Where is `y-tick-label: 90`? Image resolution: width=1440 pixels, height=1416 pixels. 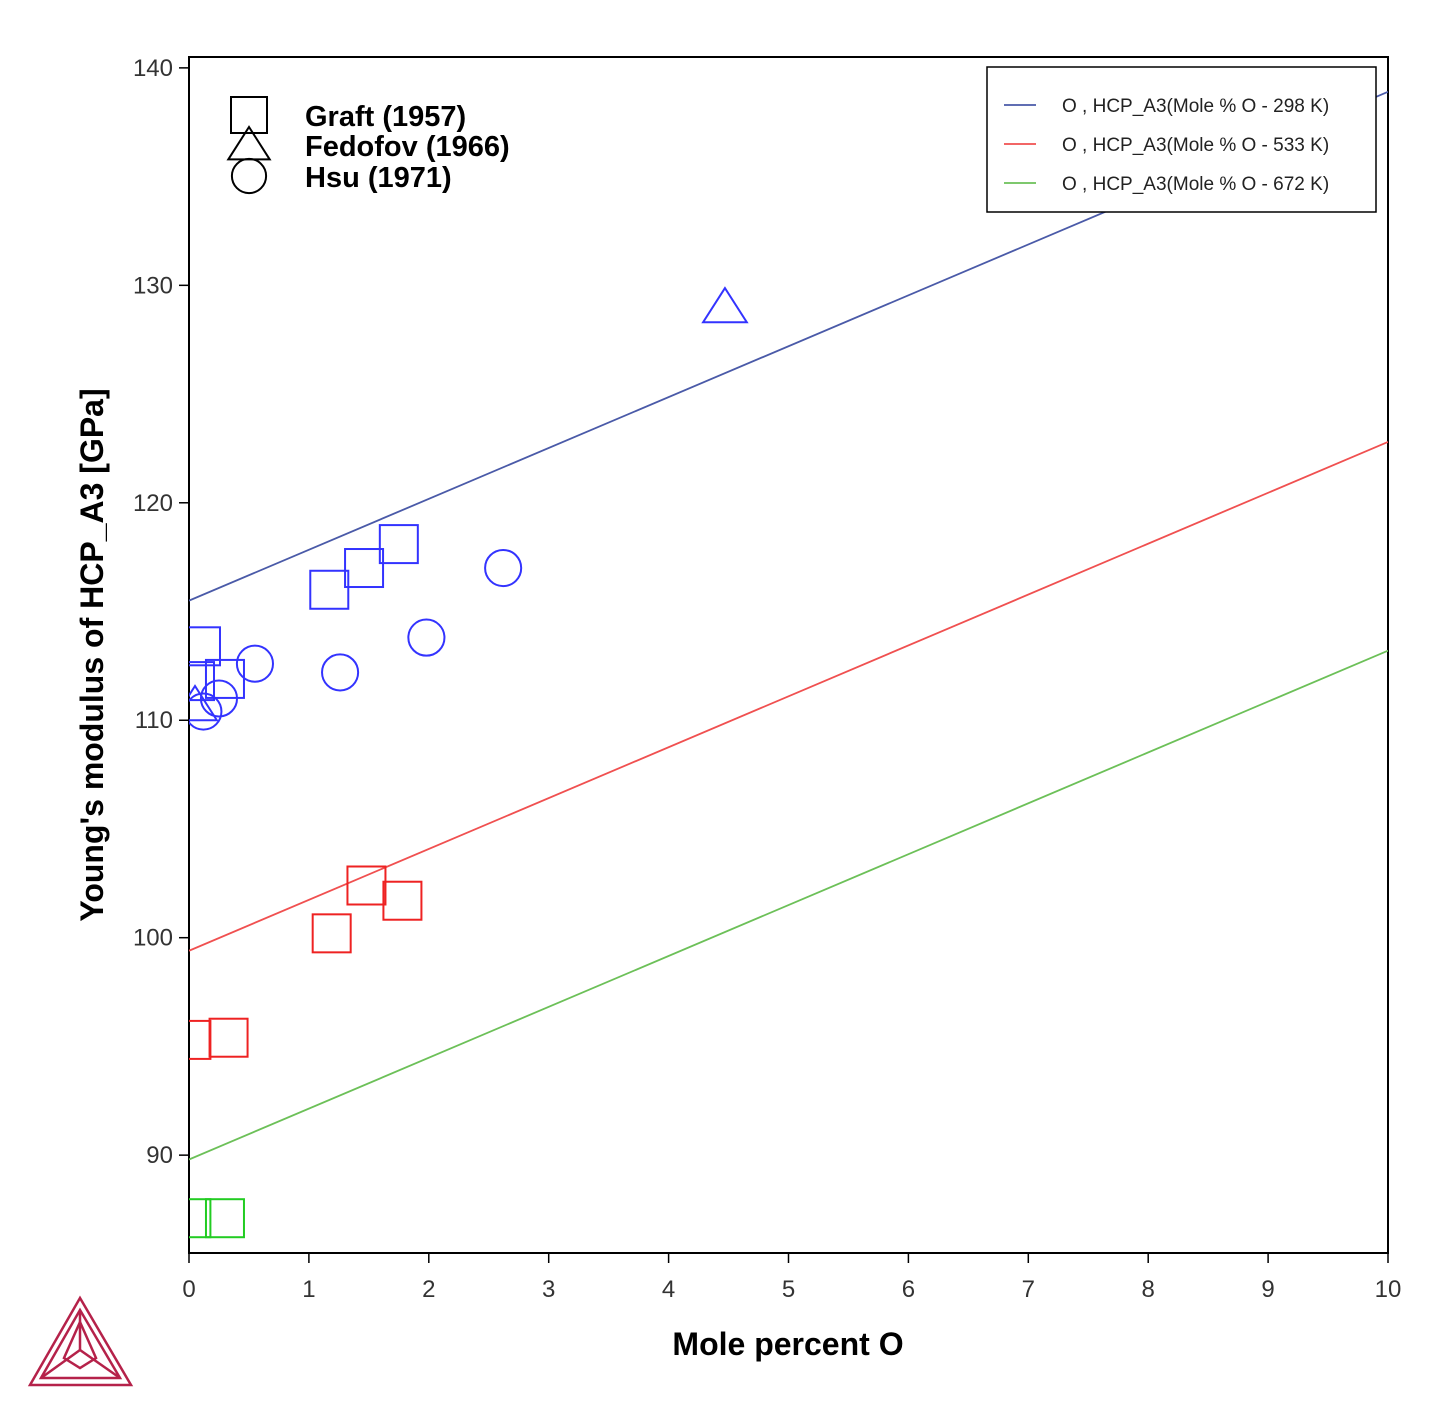 y-tick-label: 90 is located at coordinates (159, 1155).